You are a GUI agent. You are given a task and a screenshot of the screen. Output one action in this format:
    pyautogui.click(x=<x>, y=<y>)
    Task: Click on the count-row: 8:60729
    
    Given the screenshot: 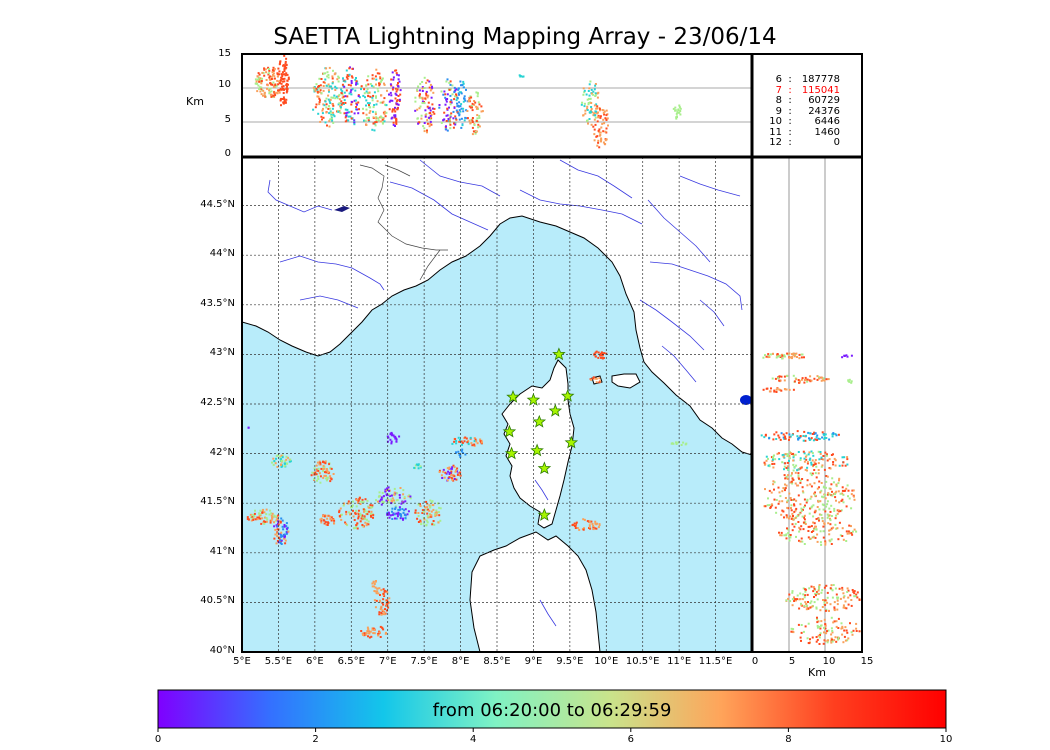 What is the action you would take?
    pyautogui.click(x=809, y=101)
    